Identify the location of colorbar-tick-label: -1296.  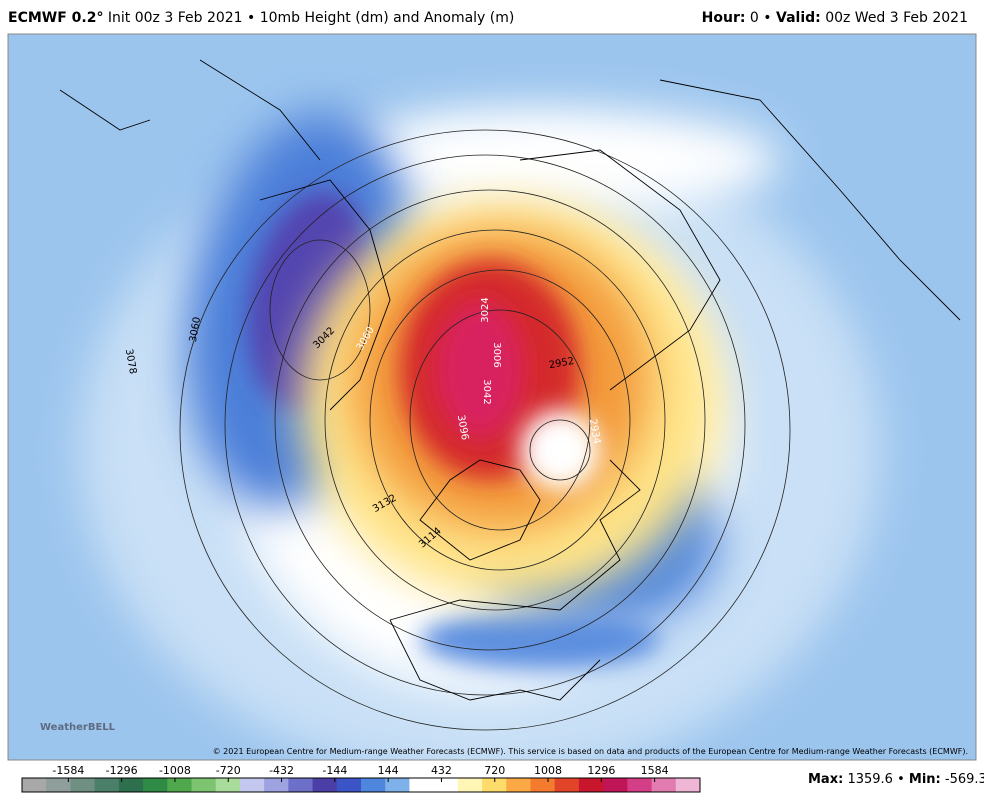
(122, 770).